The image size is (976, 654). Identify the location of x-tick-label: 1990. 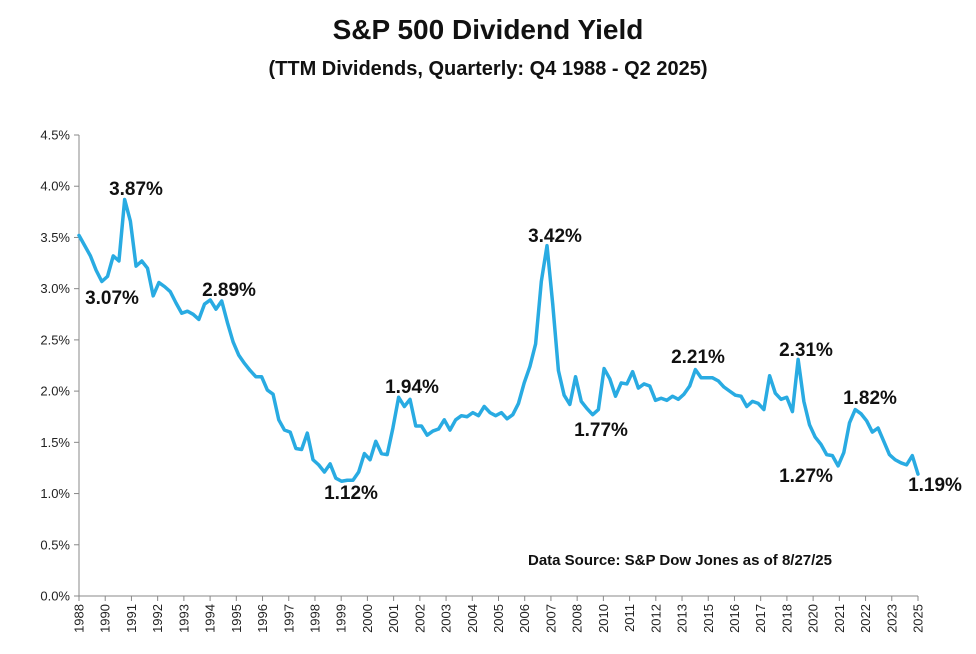
(105, 618).